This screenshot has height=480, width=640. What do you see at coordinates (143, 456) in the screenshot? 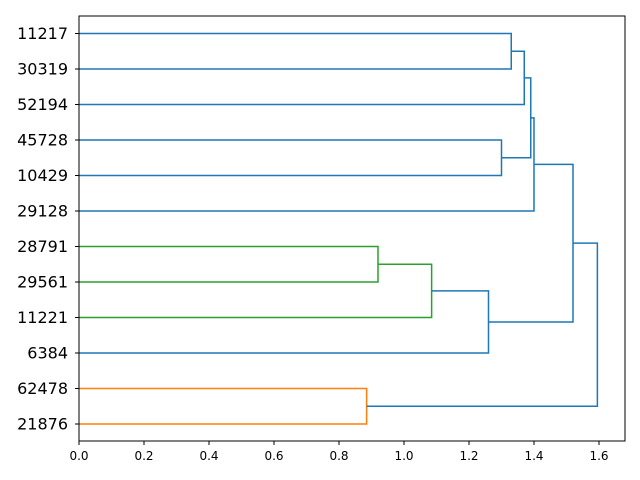
I see `x-tick-label: 0.2` at bounding box center [143, 456].